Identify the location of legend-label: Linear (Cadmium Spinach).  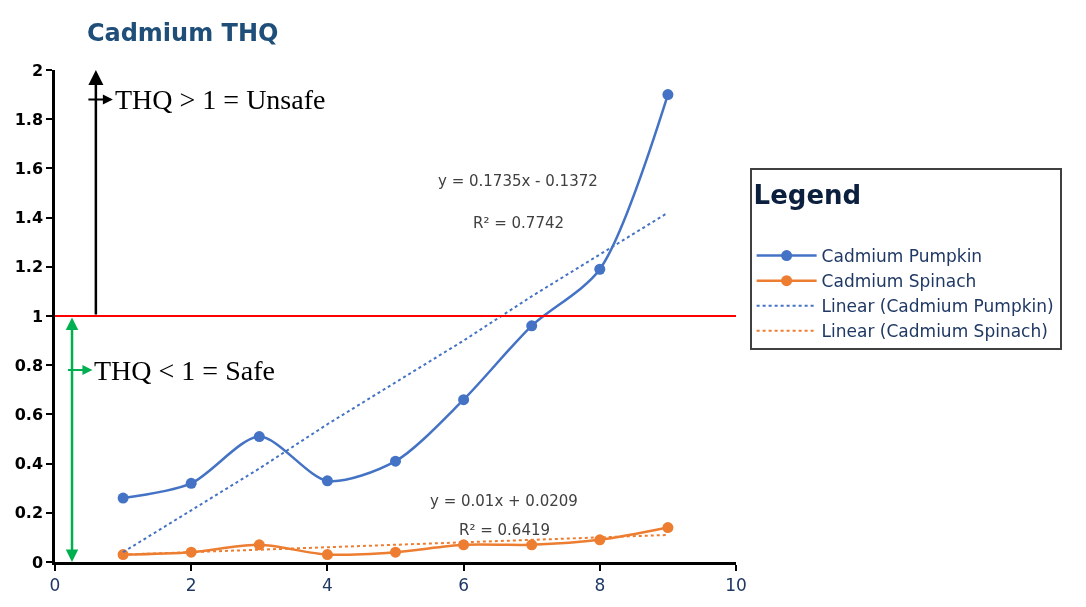
(934, 331).